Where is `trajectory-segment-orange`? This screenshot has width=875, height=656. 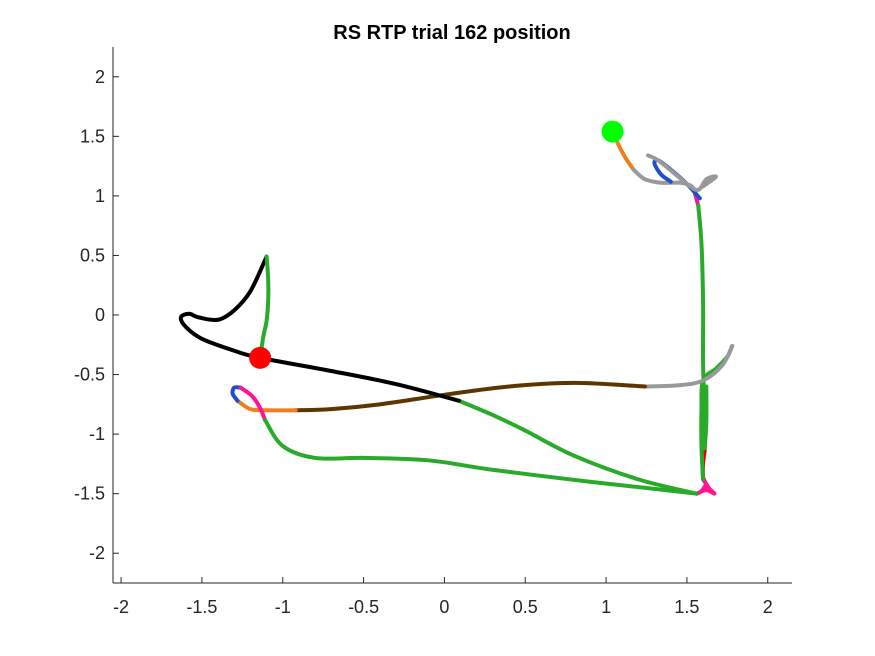
trajectory-segment-orange is located at coordinates (266, 405).